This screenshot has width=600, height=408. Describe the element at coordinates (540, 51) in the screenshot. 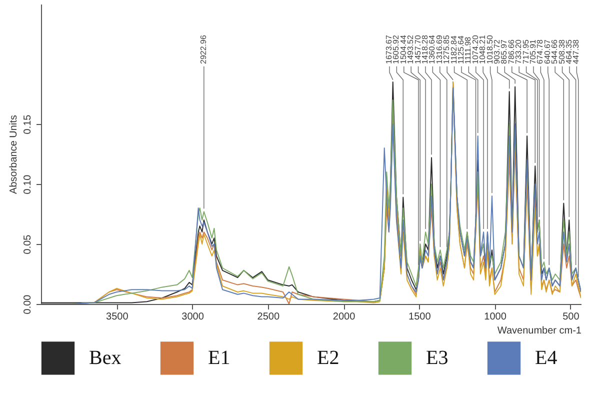

I see `annotation: 674.78` at that location.